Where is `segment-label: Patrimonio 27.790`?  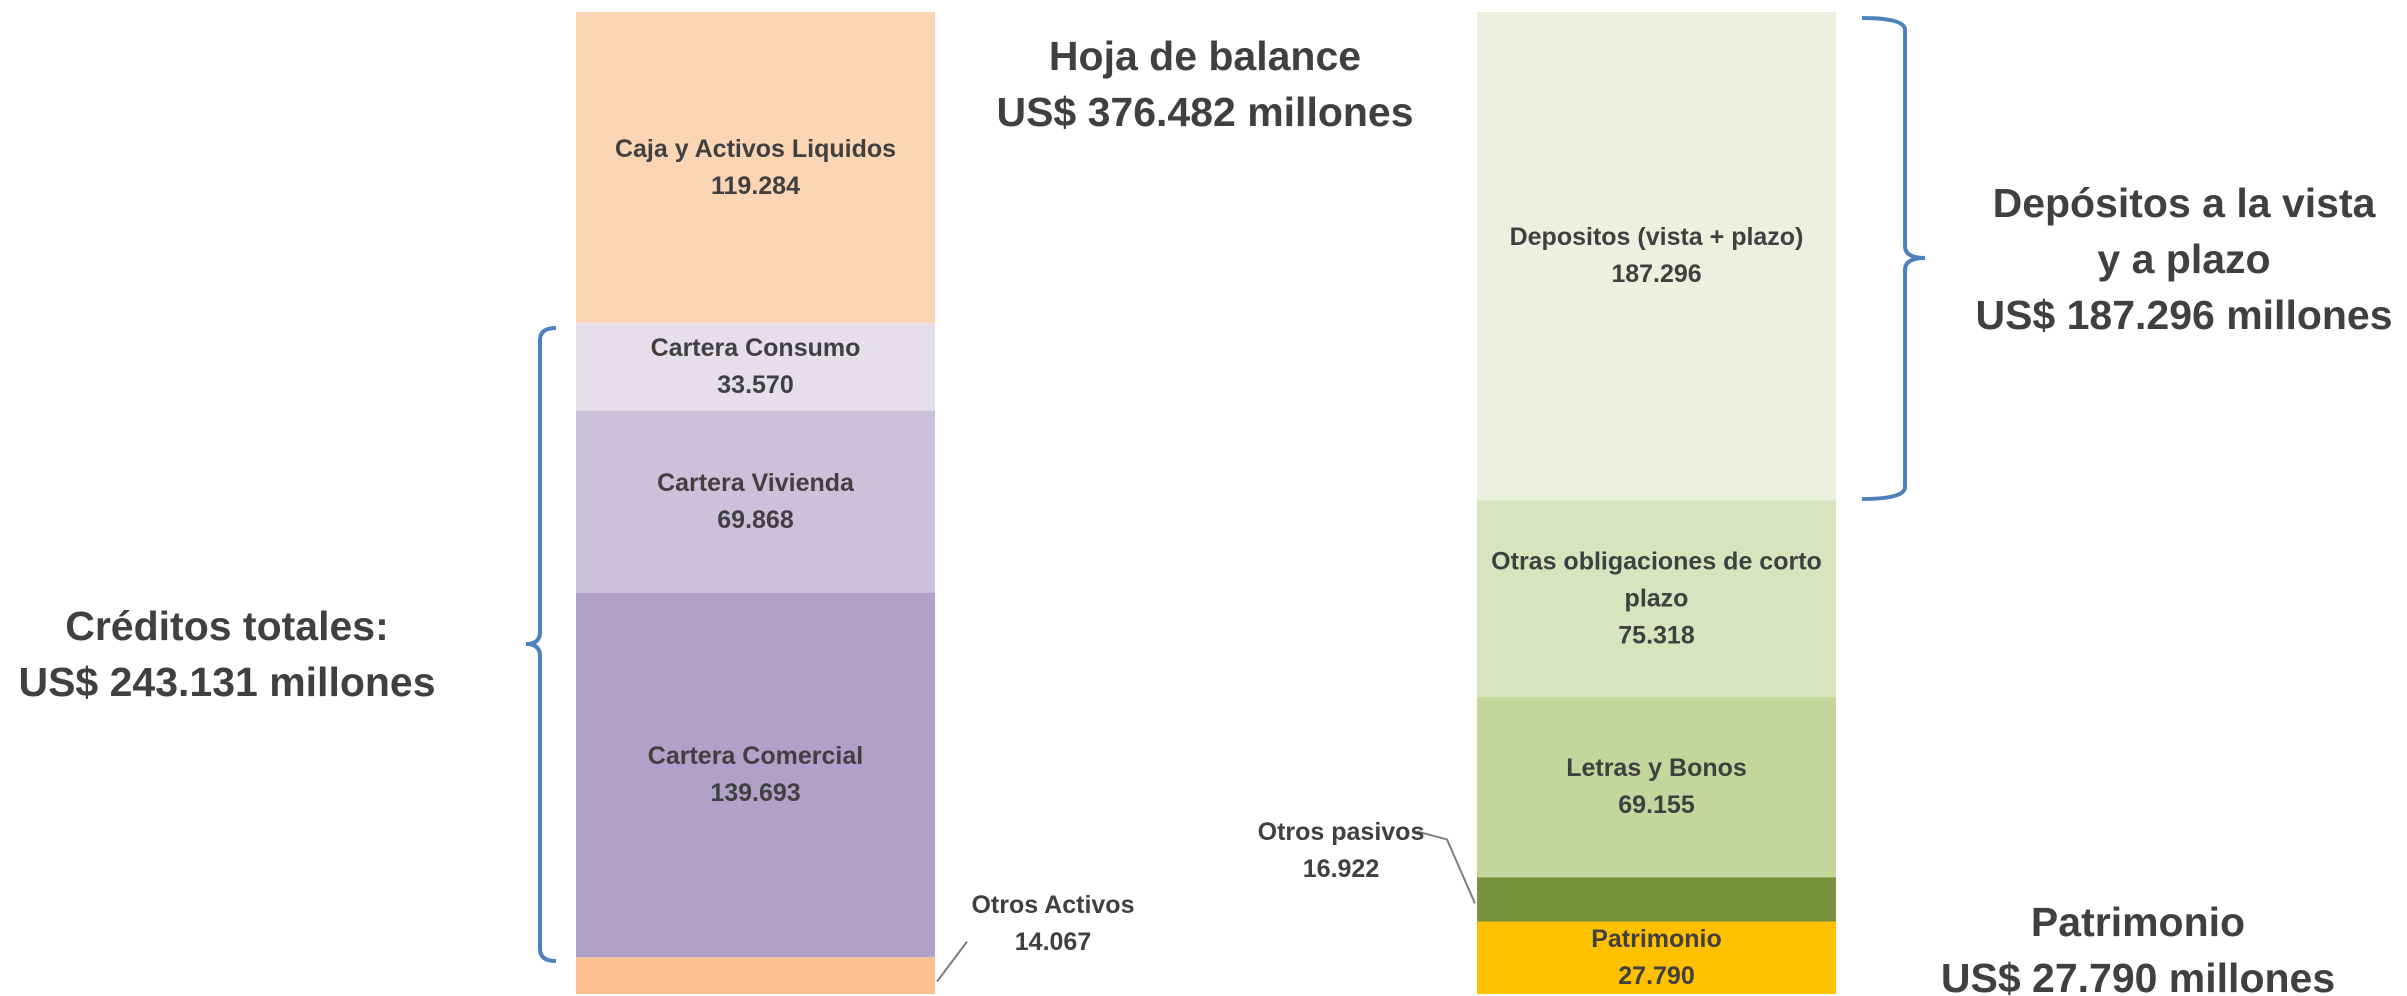 segment-label: Patrimonio 27.790 is located at coordinates (1656, 958).